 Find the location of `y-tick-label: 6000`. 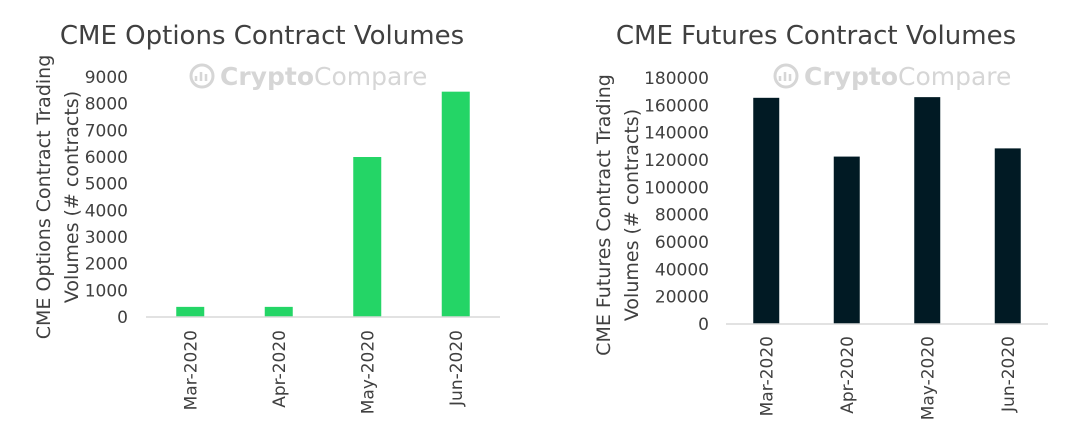

y-tick-label: 6000 is located at coordinates (106, 158).